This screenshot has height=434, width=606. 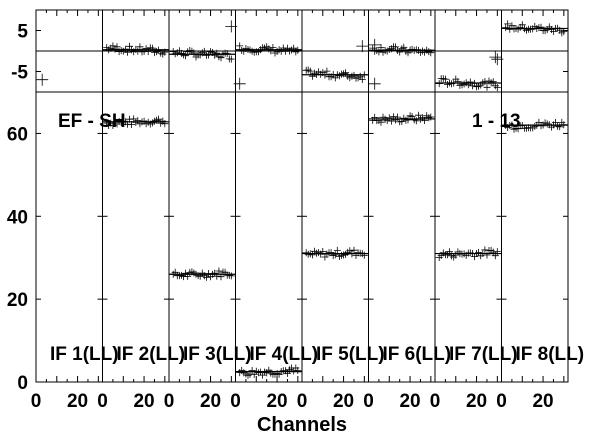 I want to click on y-tick-label: 40, so click(x=17, y=217).